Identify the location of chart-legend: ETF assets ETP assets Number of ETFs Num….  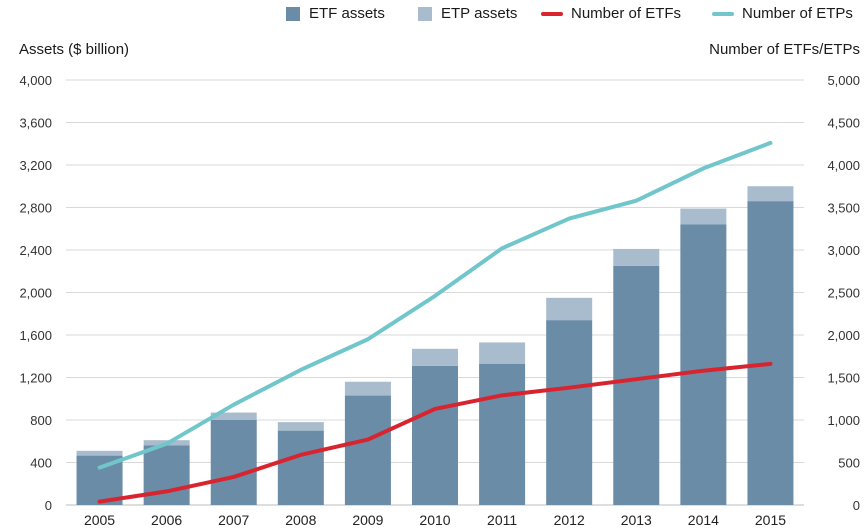
(432, 16).